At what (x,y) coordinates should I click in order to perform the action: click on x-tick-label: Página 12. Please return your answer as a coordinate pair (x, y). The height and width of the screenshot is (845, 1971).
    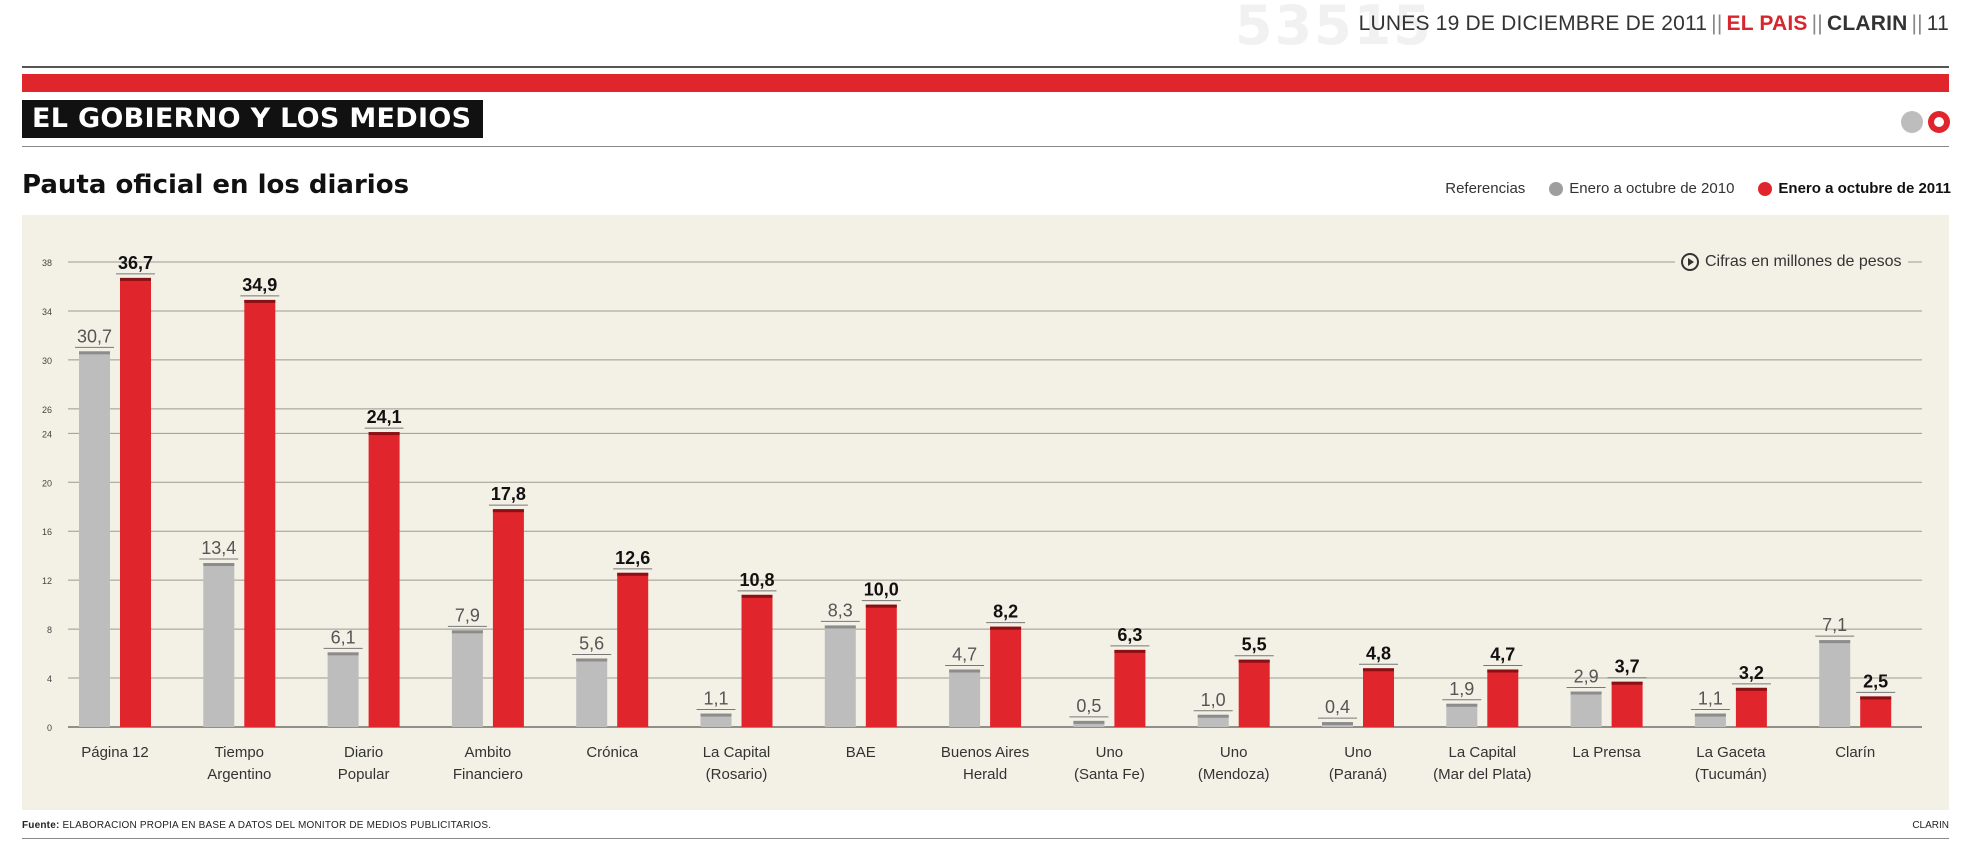
    Looking at the image, I should click on (115, 752).